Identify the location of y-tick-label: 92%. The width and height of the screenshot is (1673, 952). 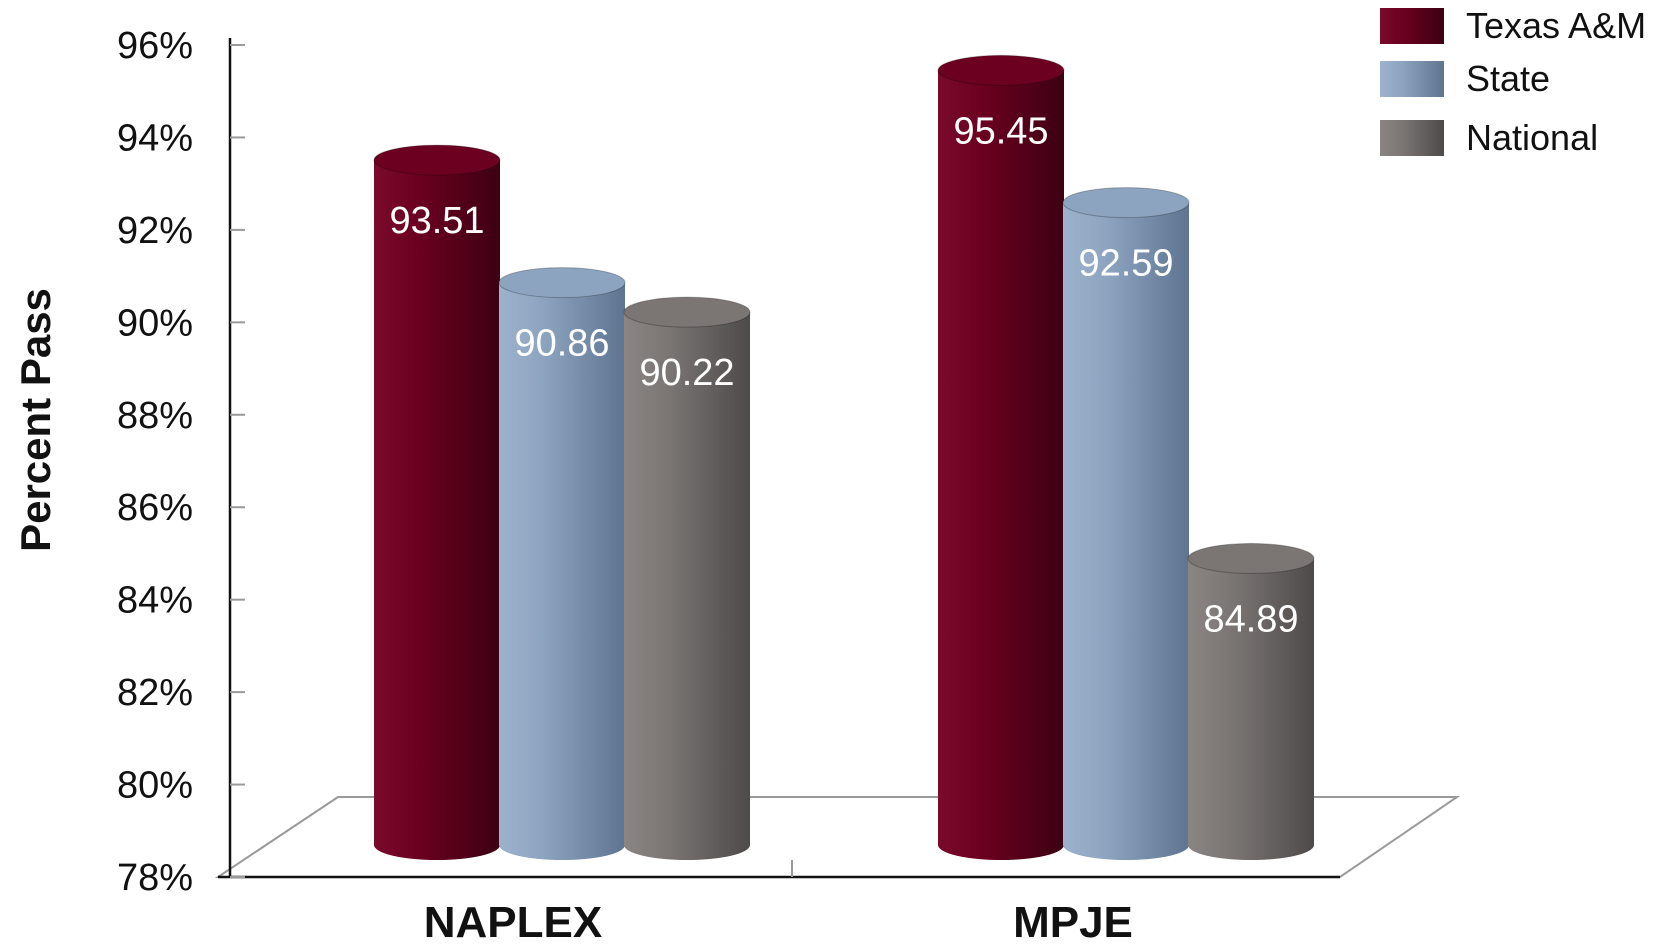
(155, 231).